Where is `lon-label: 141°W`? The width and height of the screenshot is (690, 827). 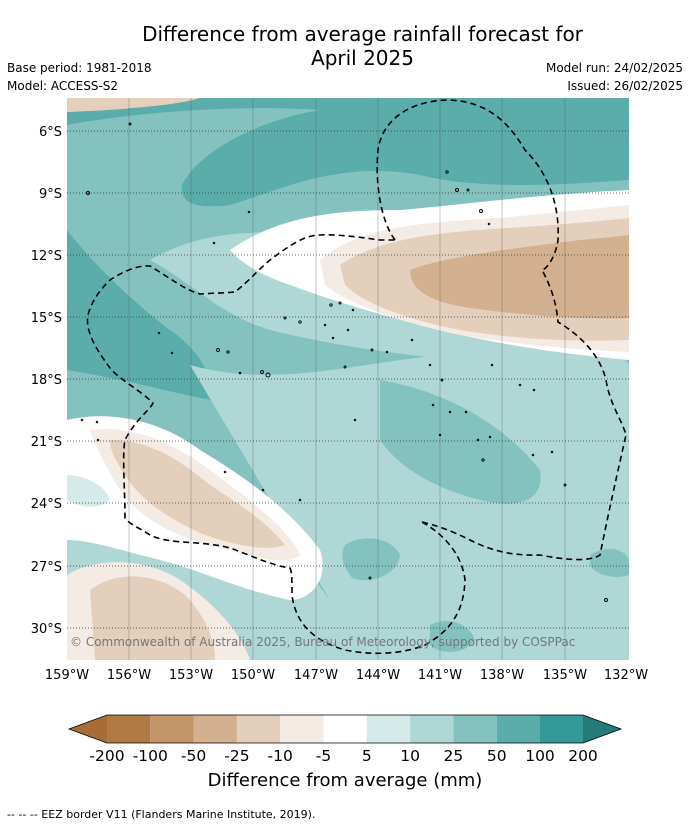 lon-label: 141°W is located at coordinates (440, 675).